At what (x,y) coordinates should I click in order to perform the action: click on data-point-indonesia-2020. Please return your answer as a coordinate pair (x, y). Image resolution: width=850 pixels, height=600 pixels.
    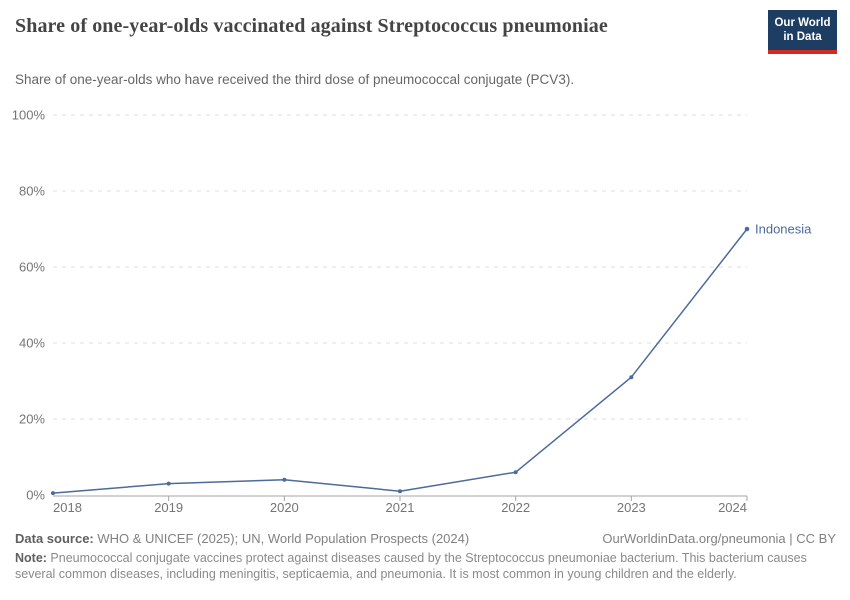
    Looking at the image, I should click on (284, 479).